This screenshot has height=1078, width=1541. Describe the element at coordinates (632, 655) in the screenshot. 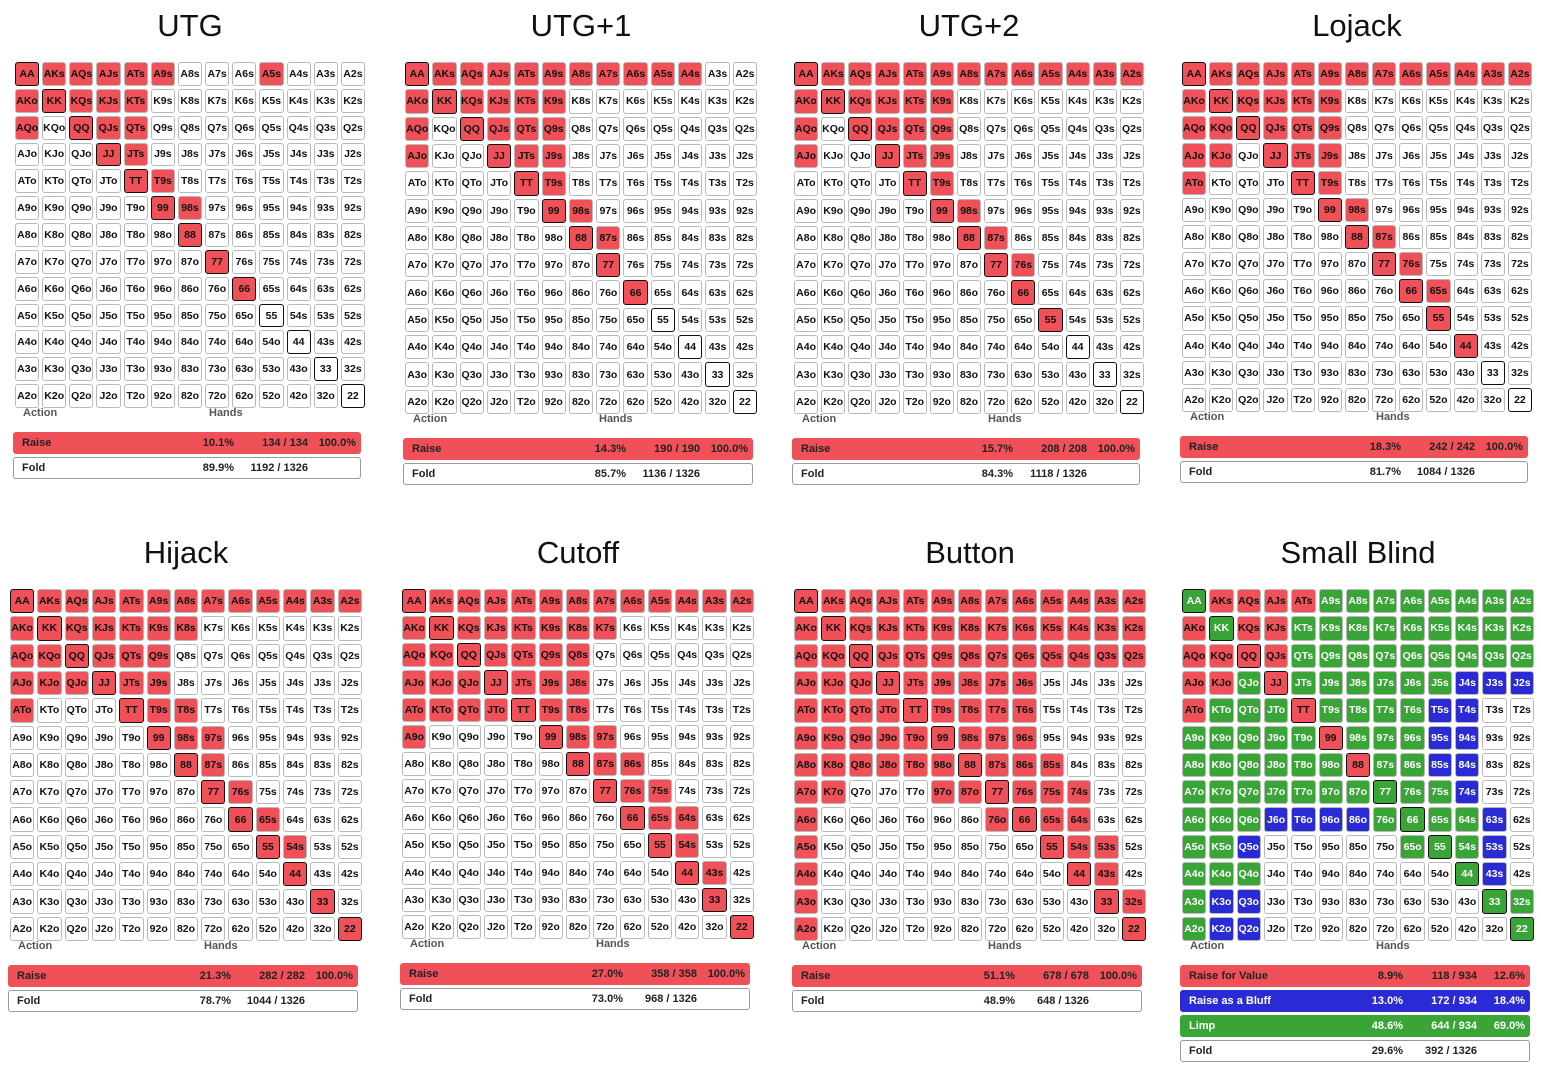

I see `hand-cell: Q6s` at that location.